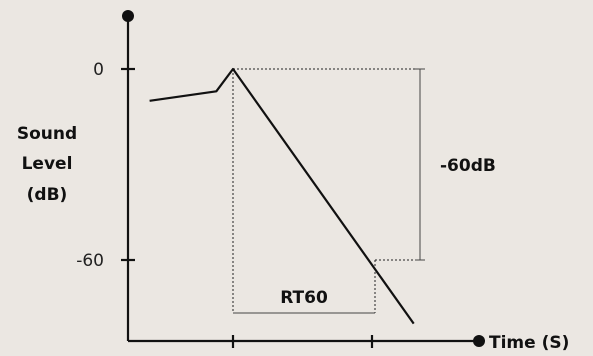  Describe the element at coordinates (47, 195) in the screenshot. I see `y-axis-label-line-3: (dB)` at that location.